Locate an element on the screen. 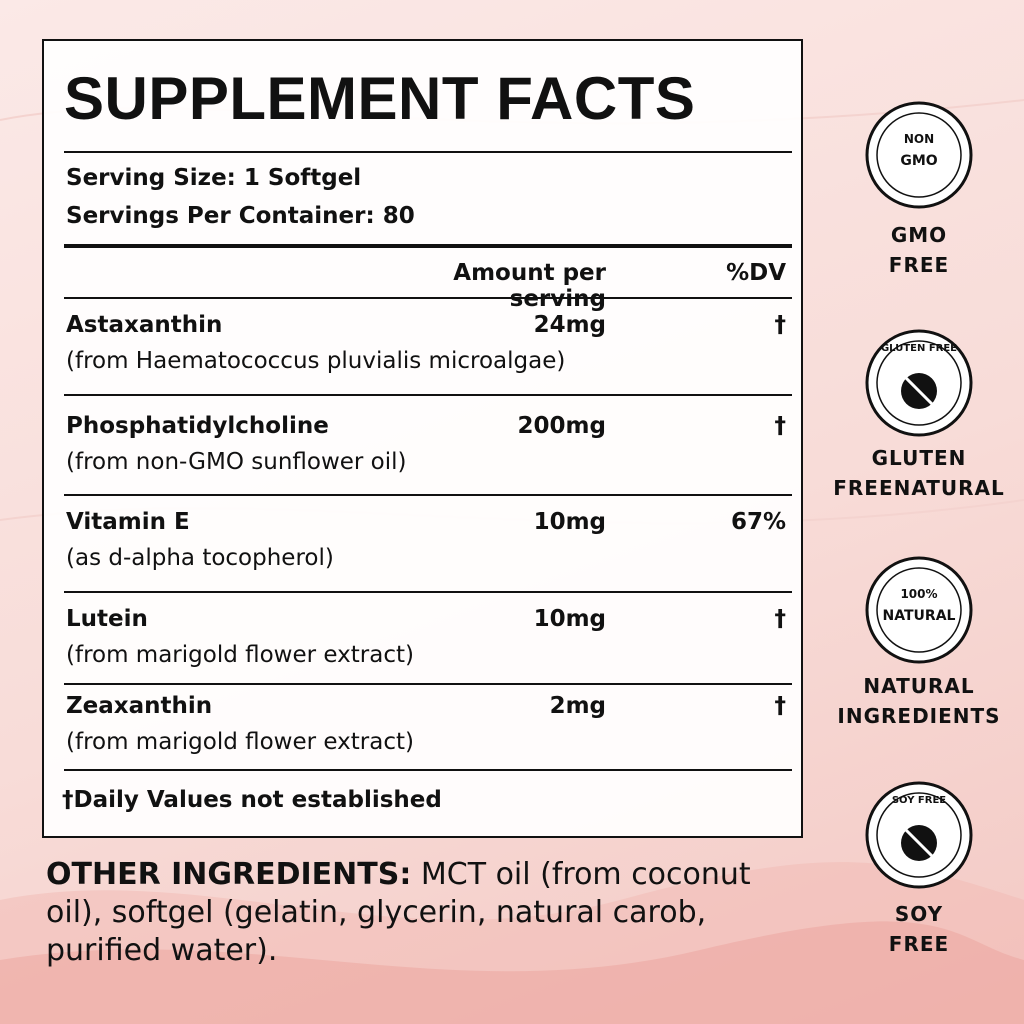  badge-label: NATURAL is located at coordinates (919, 686).